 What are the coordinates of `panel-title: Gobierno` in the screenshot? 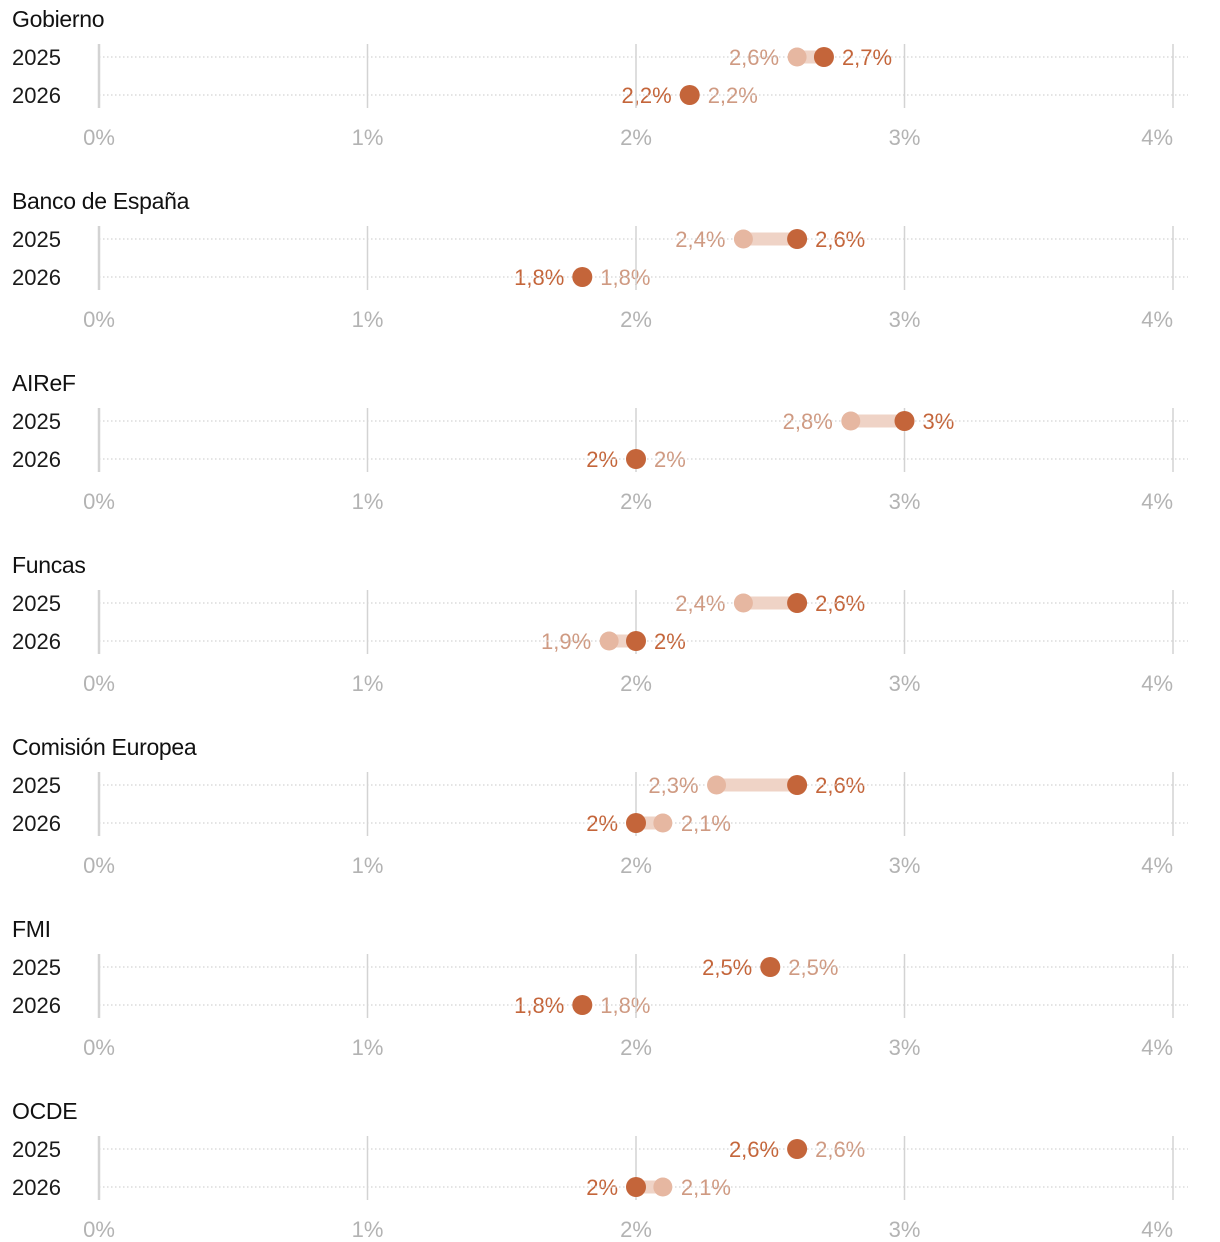 It's located at (58, 19).